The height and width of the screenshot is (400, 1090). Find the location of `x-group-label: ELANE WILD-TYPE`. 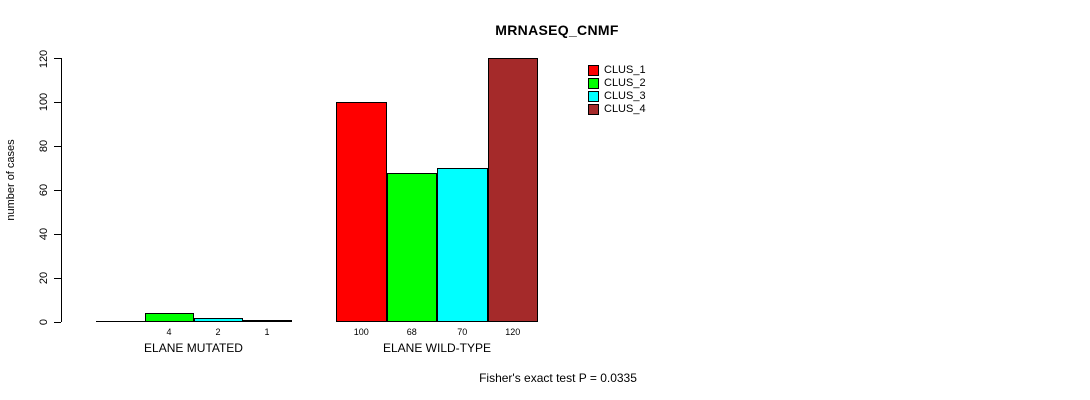

x-group-label: ELANE WILD-TYPE is located at coordinates (437, 348).